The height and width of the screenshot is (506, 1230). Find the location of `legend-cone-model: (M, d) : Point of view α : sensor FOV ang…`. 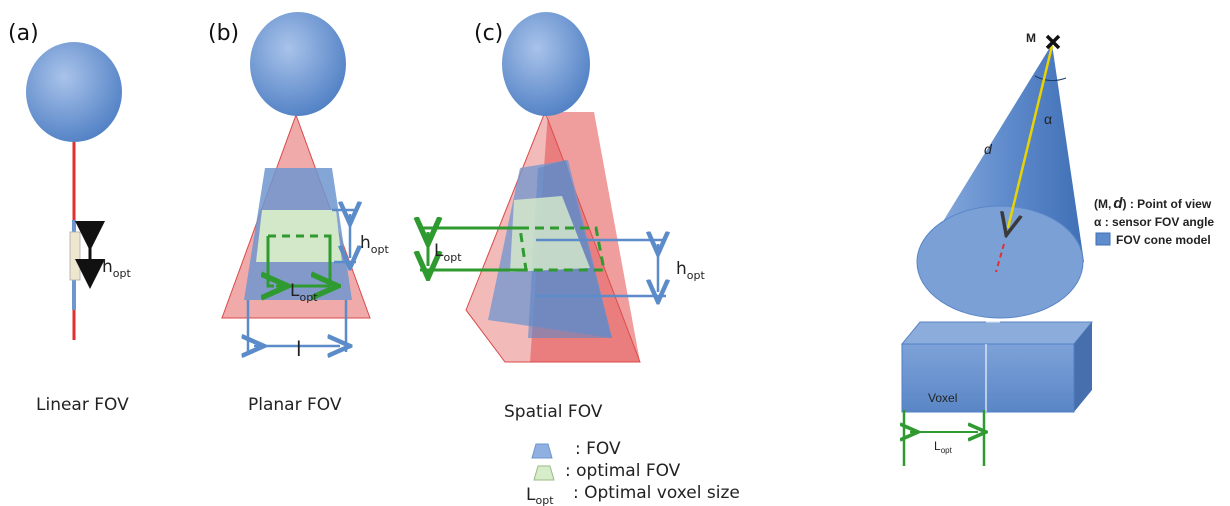

legend-cone-model: (M, d) : Point of view α : sensor FOV ang… is located at coordinates (1154, 221).